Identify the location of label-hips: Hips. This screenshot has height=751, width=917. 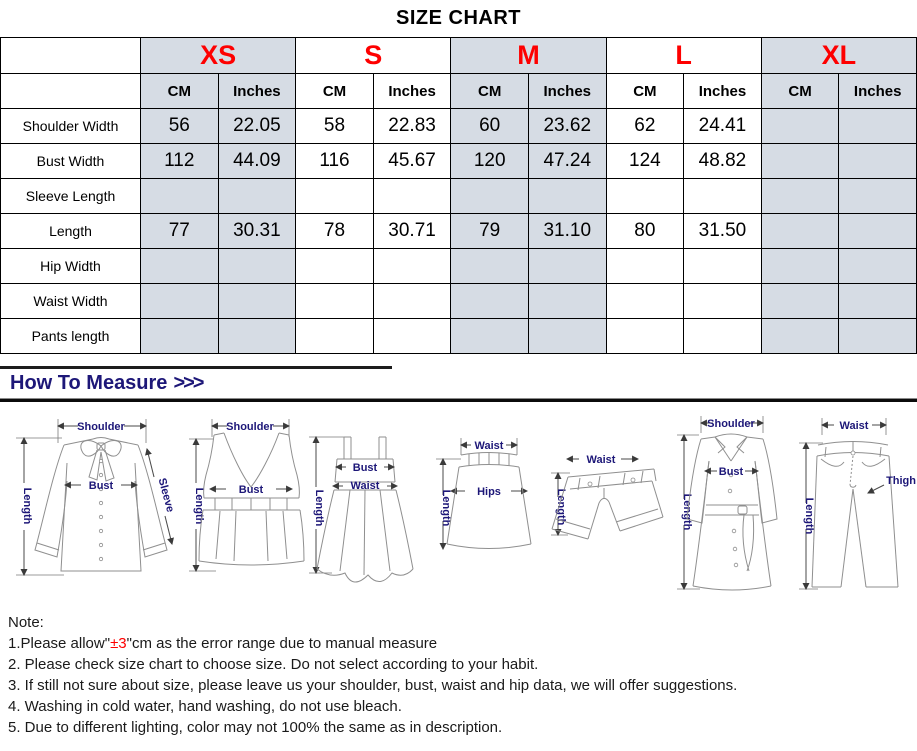
(489, 492).